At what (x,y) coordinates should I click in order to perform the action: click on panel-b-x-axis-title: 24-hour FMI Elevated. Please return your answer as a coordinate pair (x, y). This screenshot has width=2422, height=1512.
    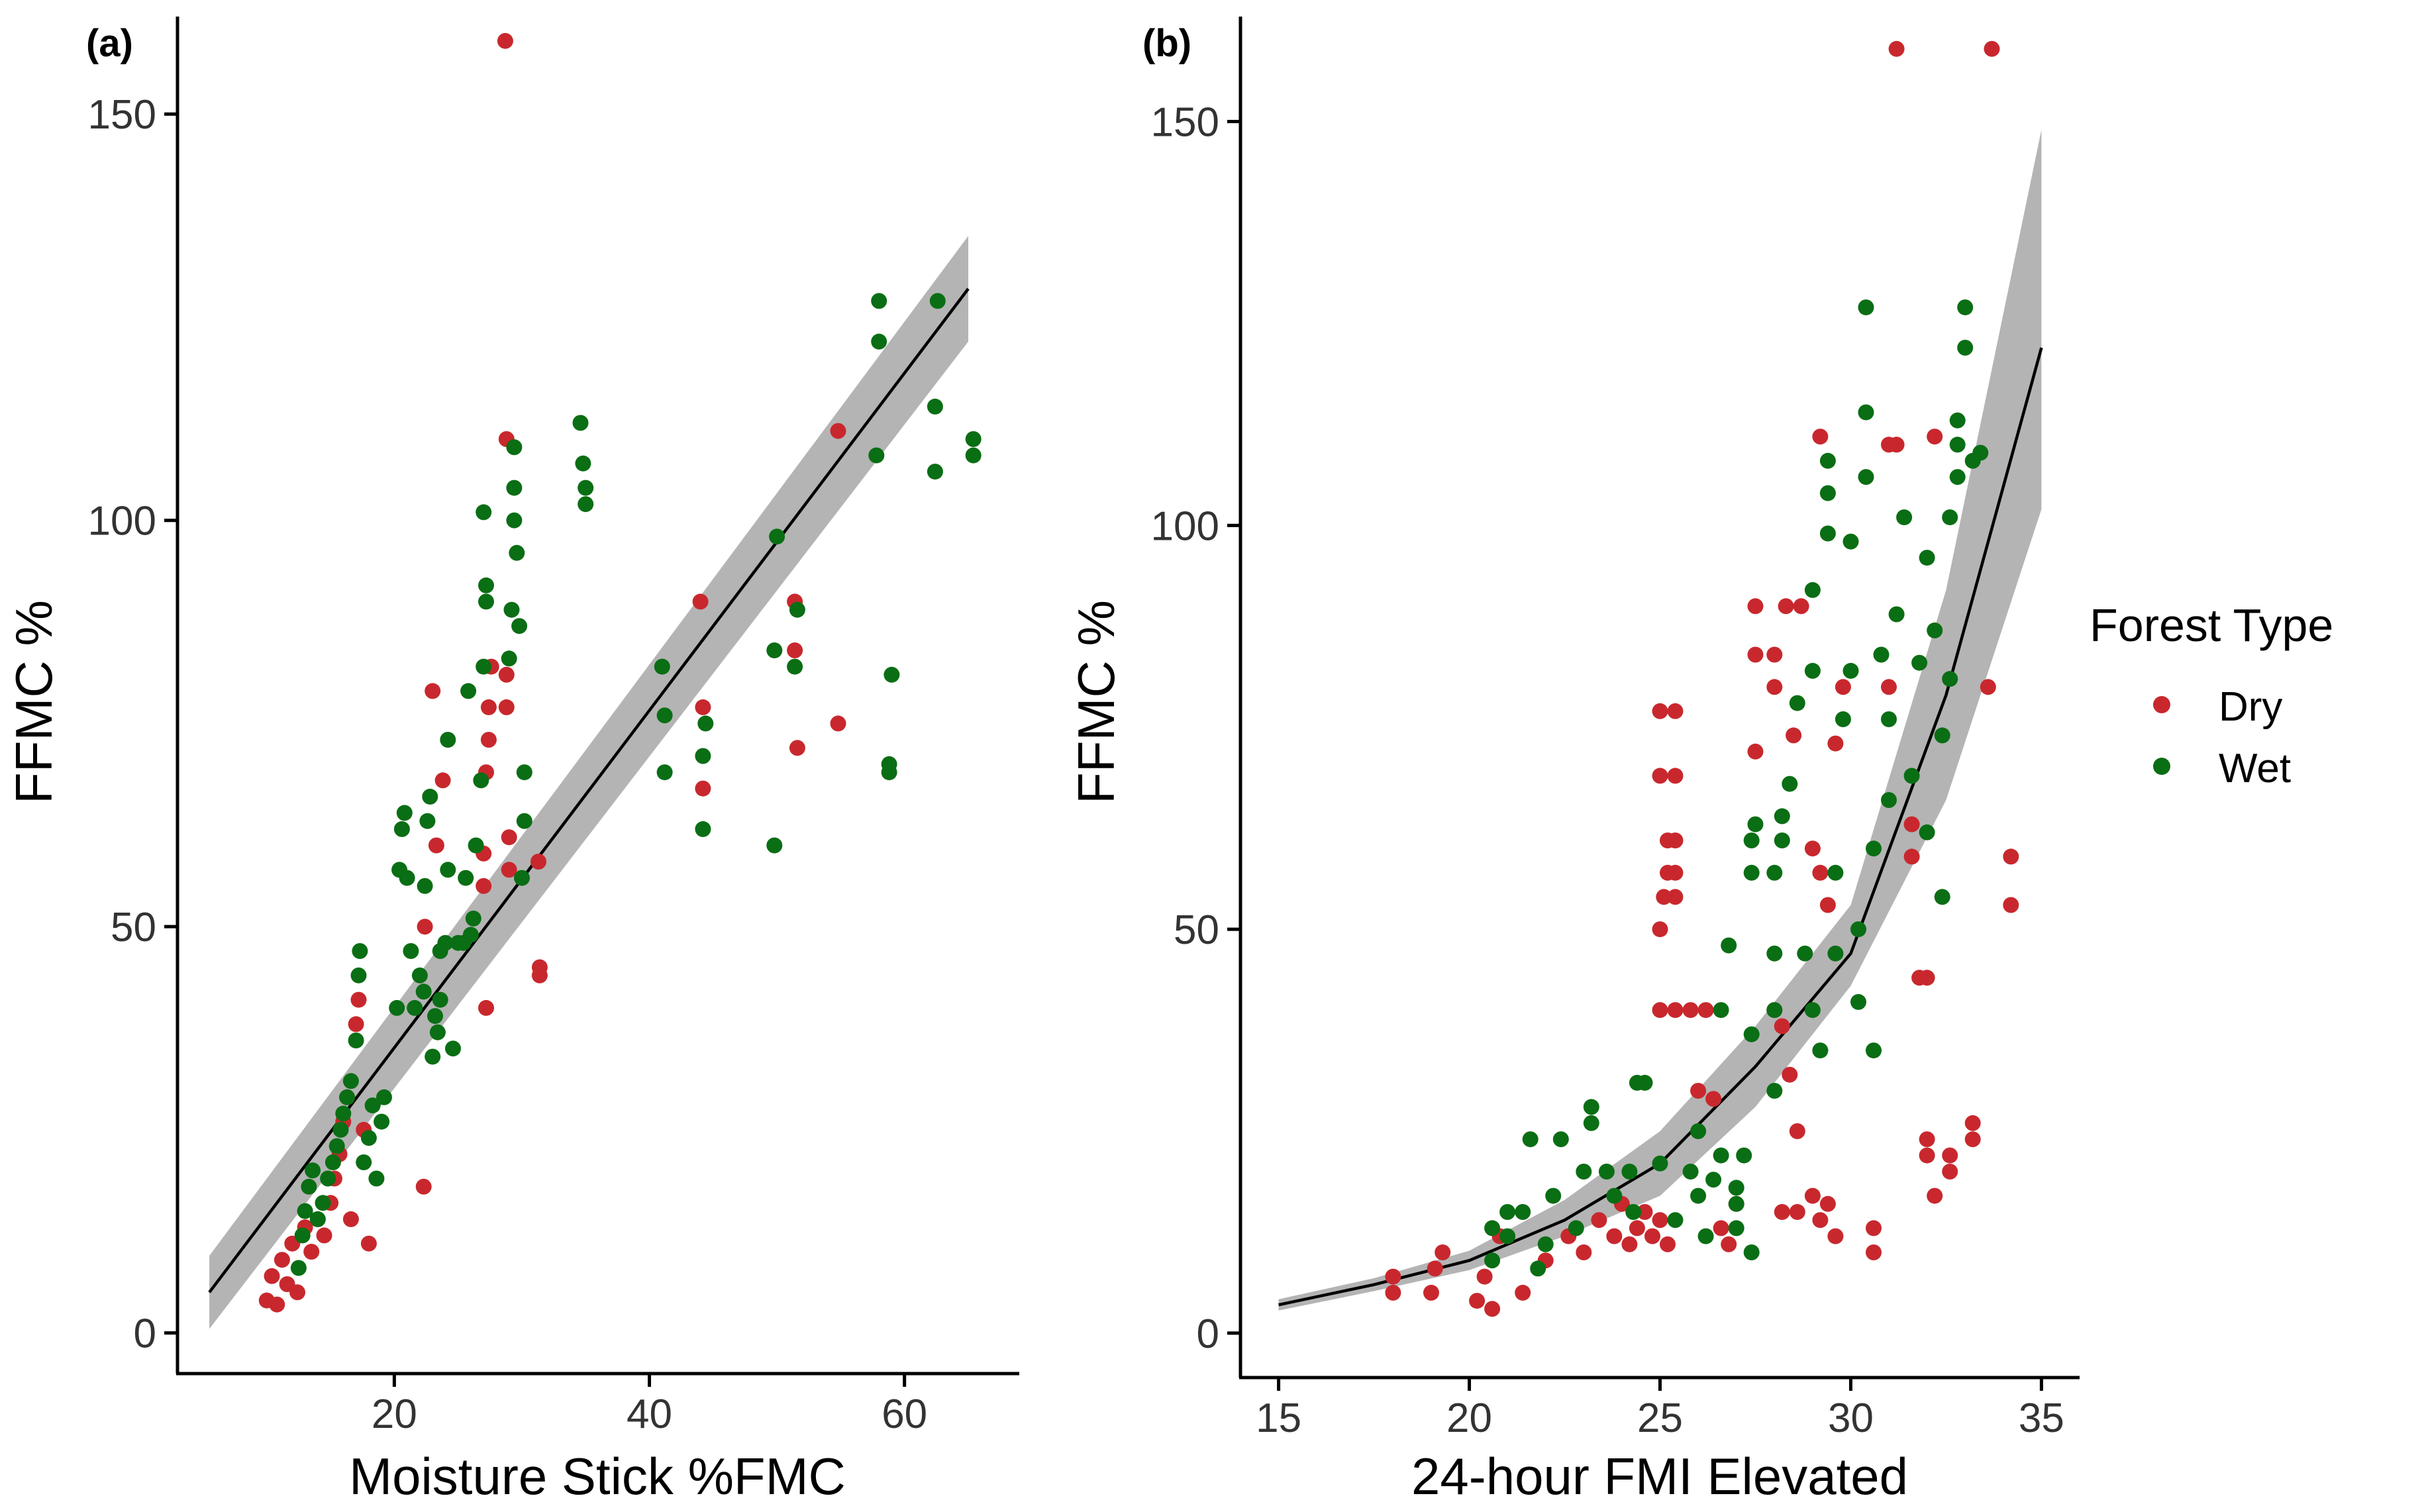
    Looking at the image, I should click on (1660, 1476).